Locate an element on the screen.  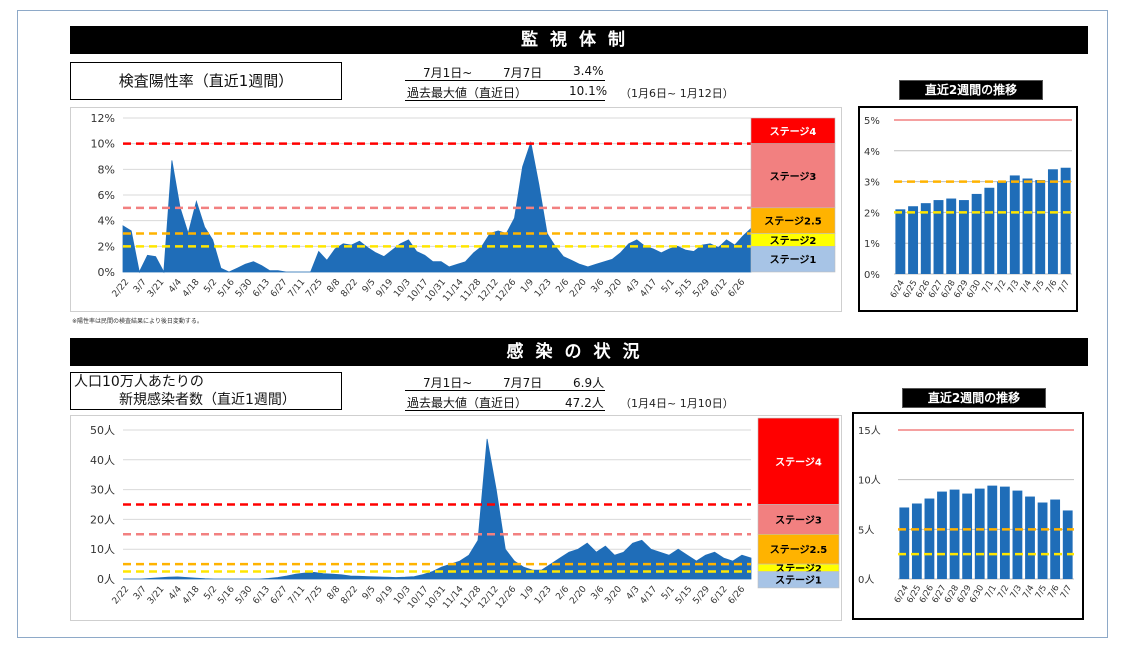
x-tick-label: 7/1 is located at coordinates (988, 287).